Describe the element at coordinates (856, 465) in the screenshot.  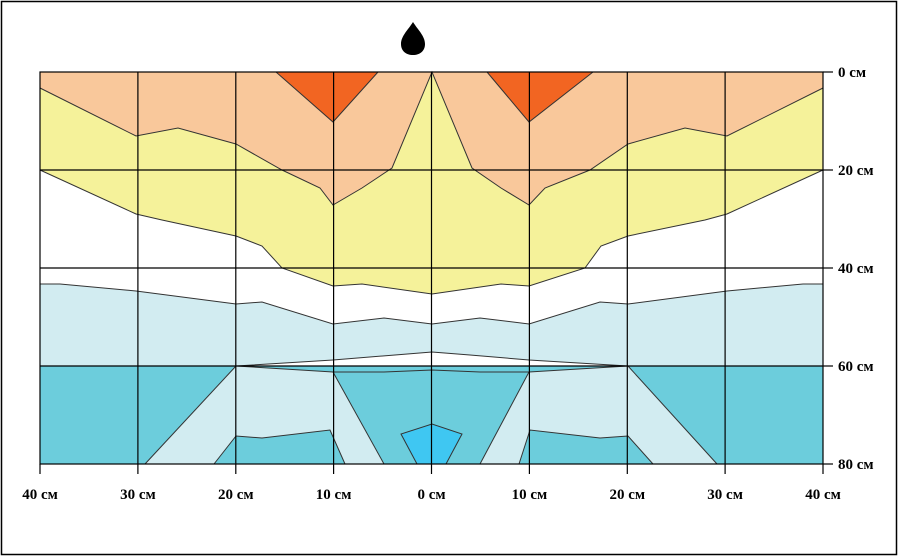
I see `depth-label: 80 см` at that location.